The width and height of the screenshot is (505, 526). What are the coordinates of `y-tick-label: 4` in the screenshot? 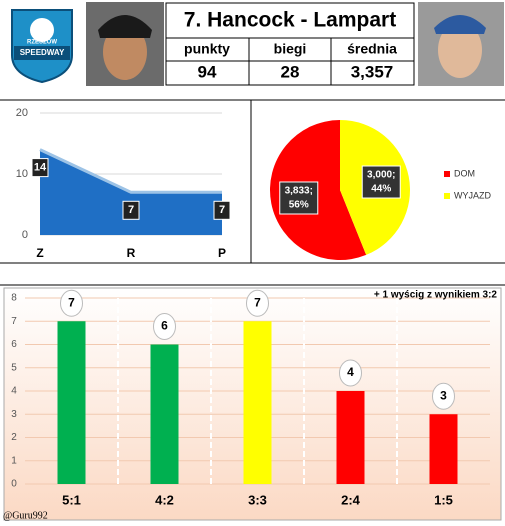 It's located at (14, 391).